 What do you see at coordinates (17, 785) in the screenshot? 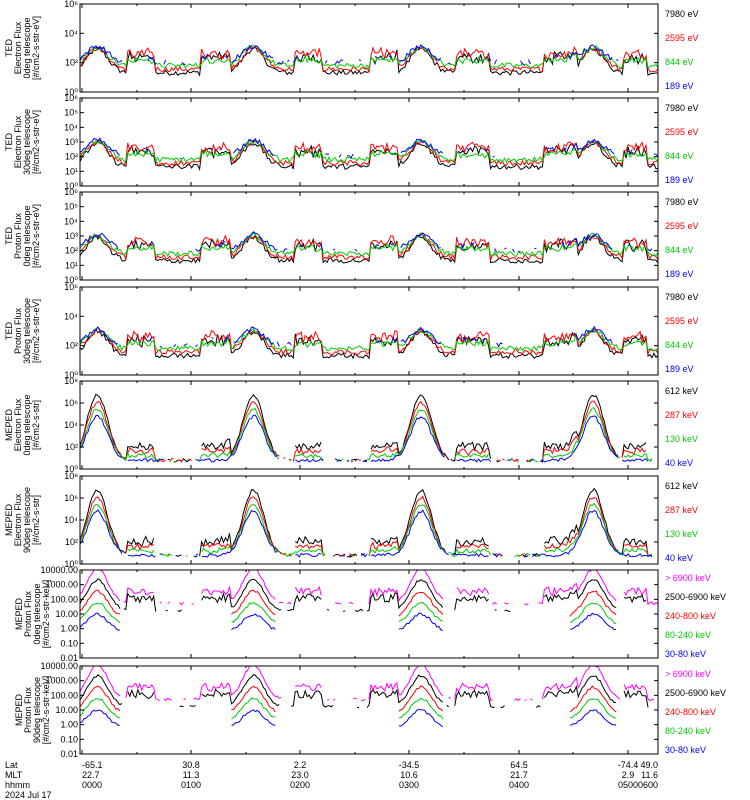
I see `x-row-label: hhmm` at bounding box center [17, 785].